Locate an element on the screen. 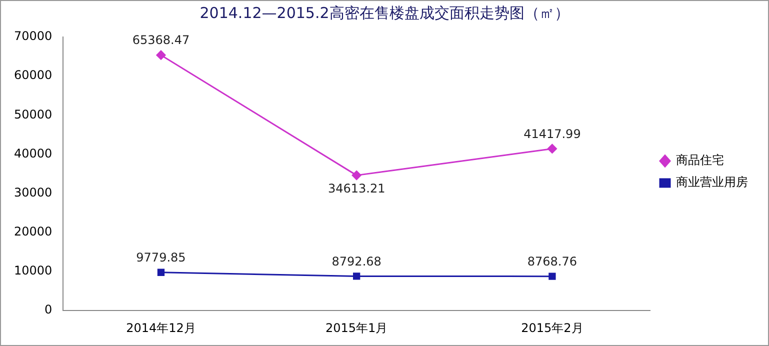  legend-label: 商业营业用房 is located at coordinates (712, 182).